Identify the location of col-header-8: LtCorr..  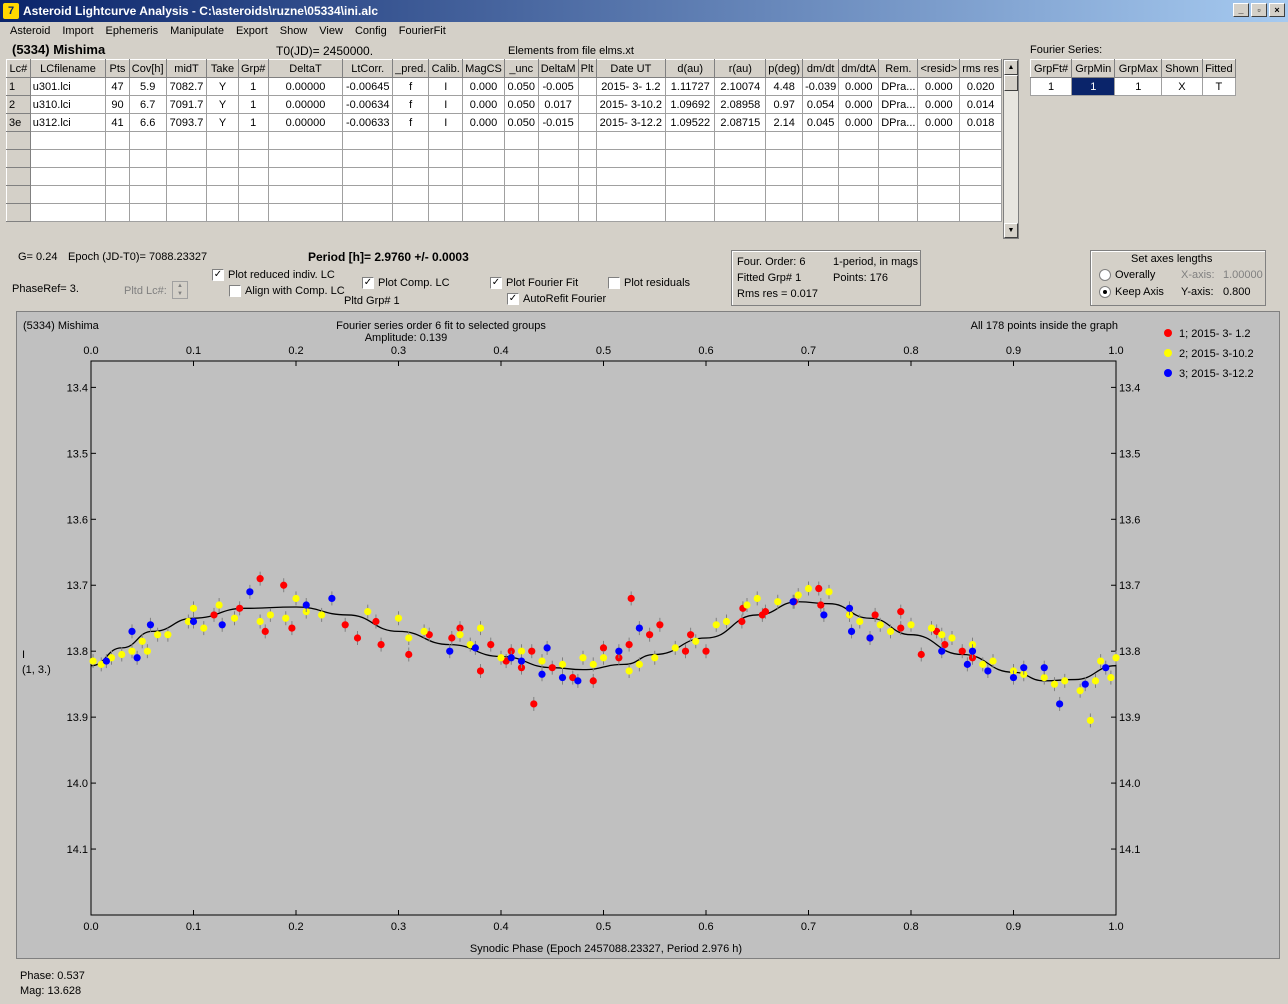
(368, 68).